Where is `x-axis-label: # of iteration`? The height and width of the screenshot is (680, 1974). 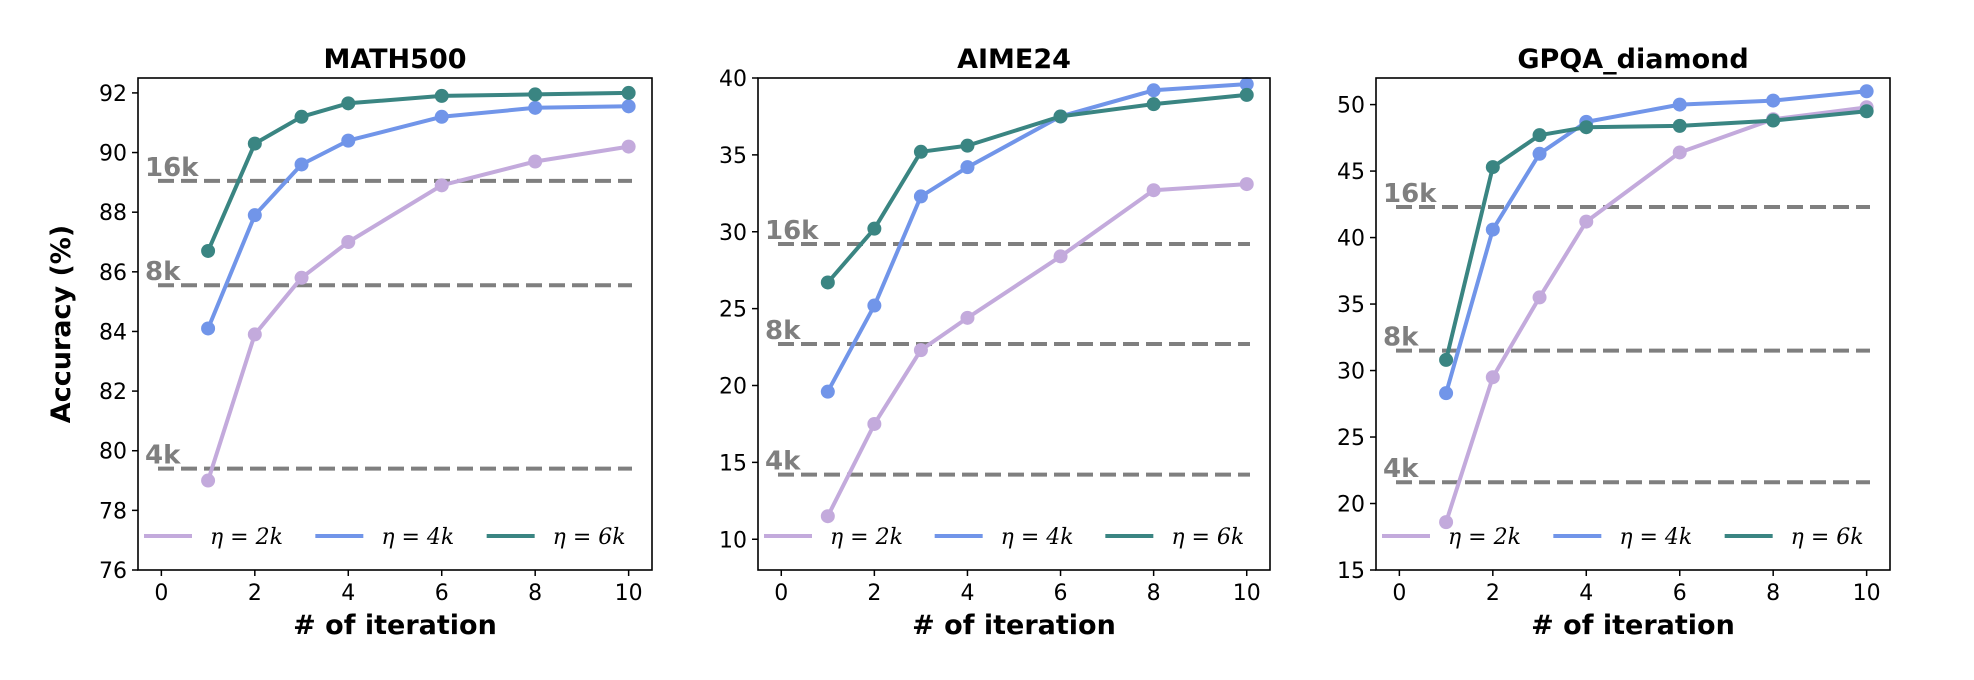 x-axis-label: # of iteration is located at coordinates (1014, 625).